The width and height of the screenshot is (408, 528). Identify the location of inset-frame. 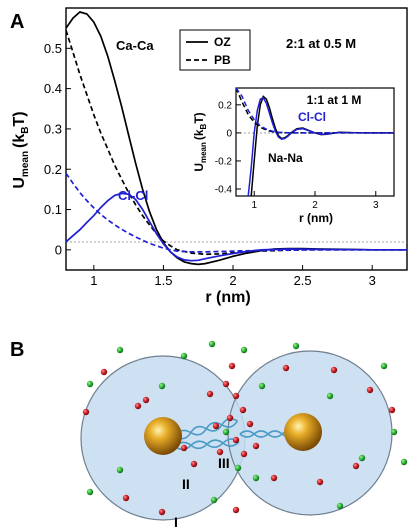
(315, 142).